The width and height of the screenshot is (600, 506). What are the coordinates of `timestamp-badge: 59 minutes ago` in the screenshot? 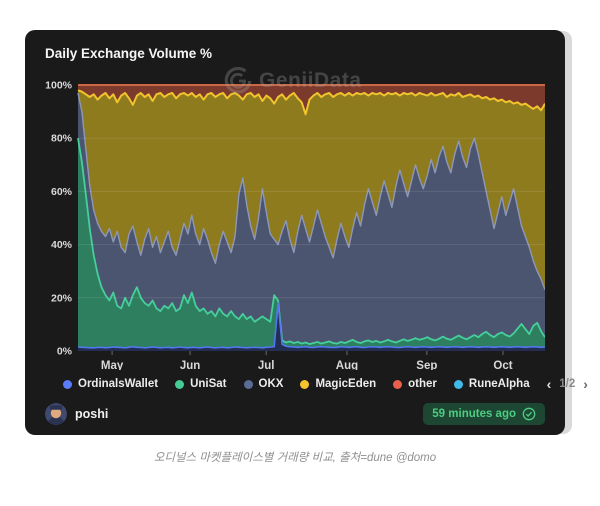 It's located at (484, 414).